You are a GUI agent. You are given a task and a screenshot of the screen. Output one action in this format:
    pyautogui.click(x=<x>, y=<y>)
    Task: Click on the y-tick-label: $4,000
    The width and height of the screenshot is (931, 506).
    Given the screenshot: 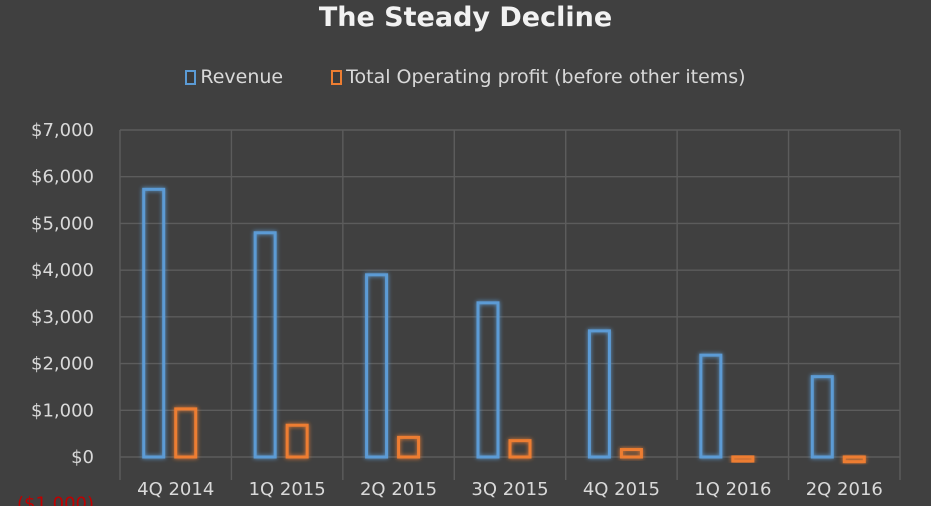 What is the action you would take?
    pyautogui.click(x=62, y=270)
    